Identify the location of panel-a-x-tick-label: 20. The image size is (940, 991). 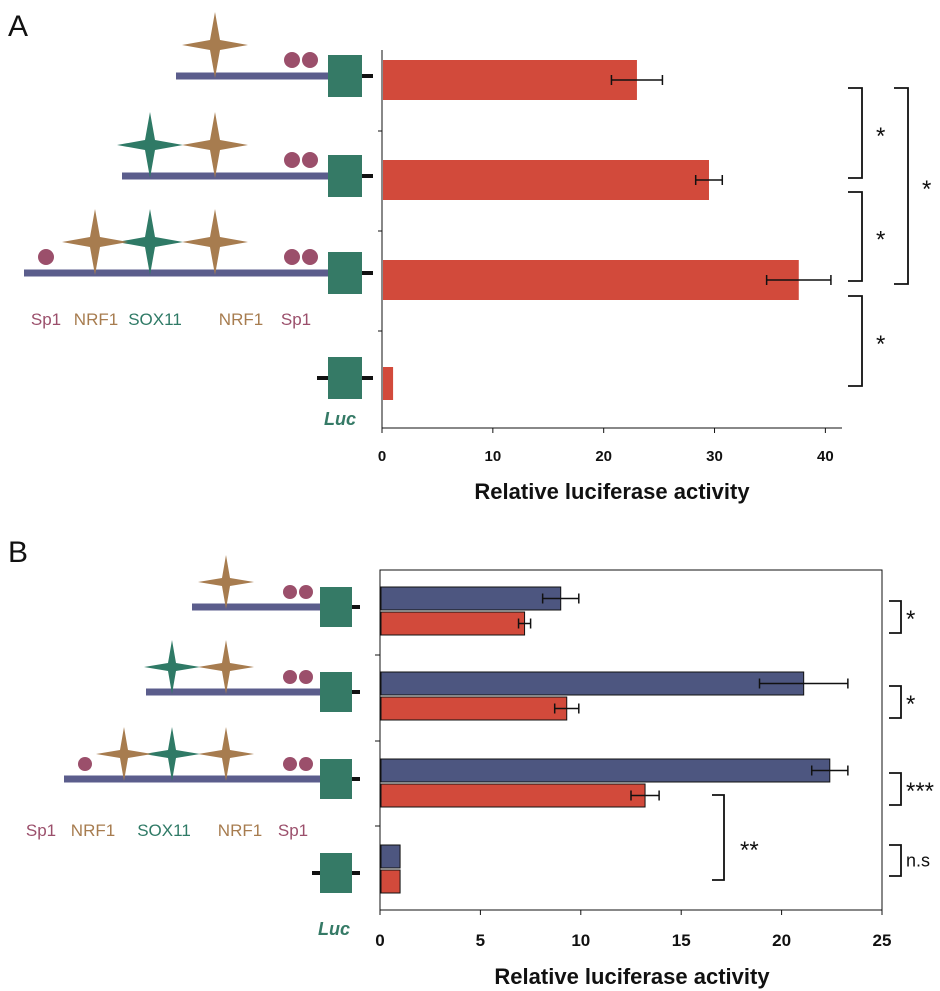
(603, 456).